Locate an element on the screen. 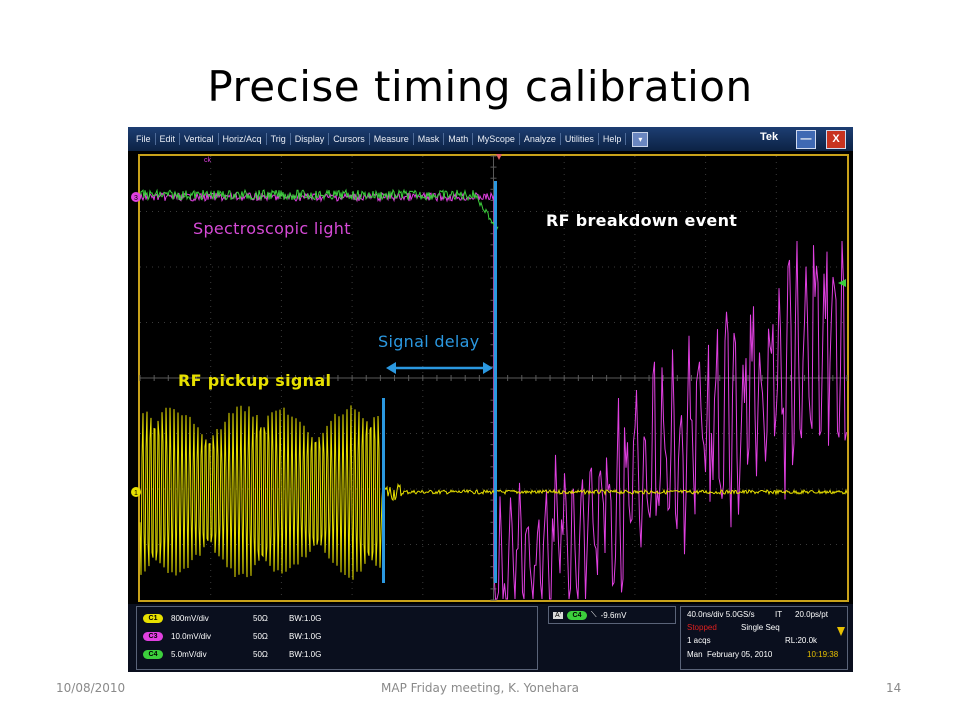 The image size is (960, 720). c4-chip: C4 is located at coordinates (153, 654).